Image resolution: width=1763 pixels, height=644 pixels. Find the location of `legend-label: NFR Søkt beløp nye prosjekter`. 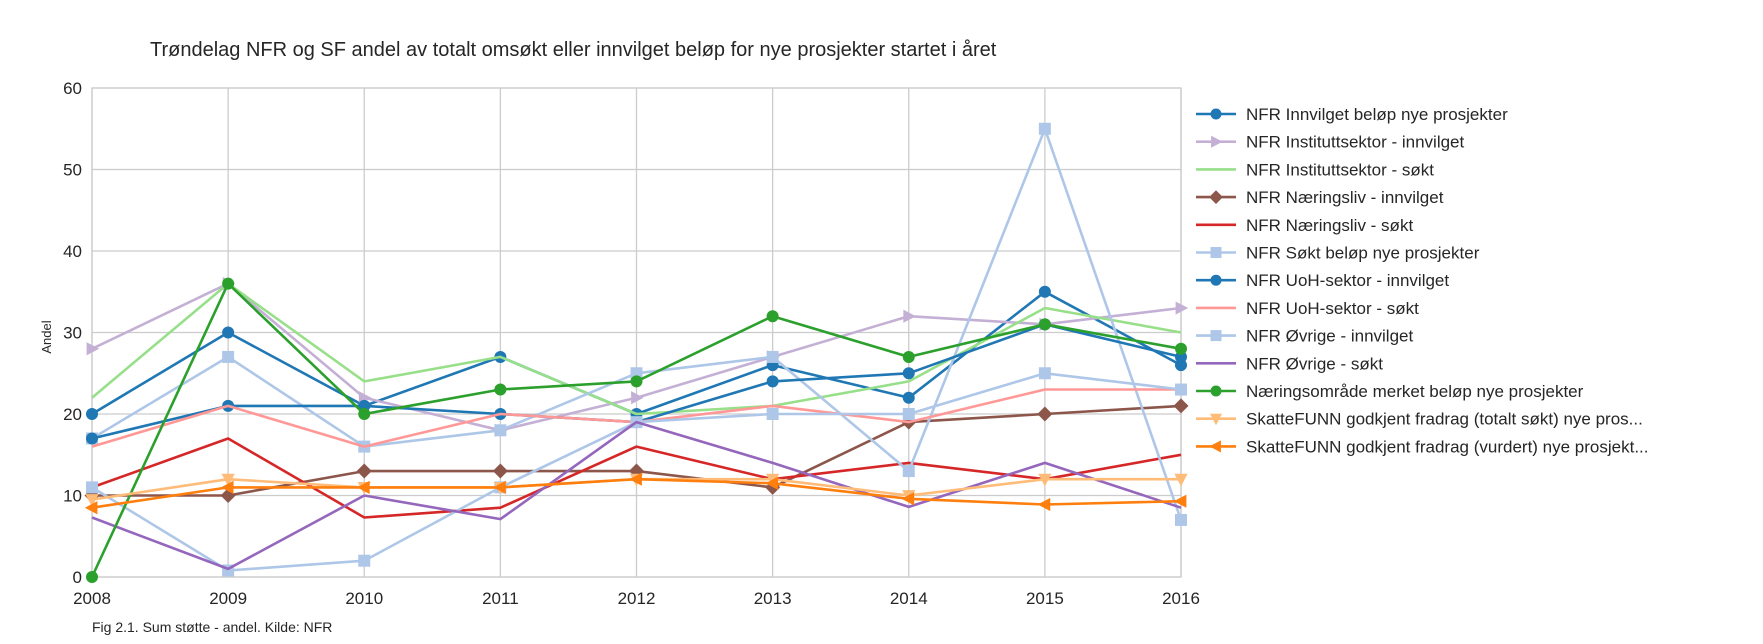

legend-label: NFR Søkt beløp nye prosjekter is located at coordinates (1363, 253).